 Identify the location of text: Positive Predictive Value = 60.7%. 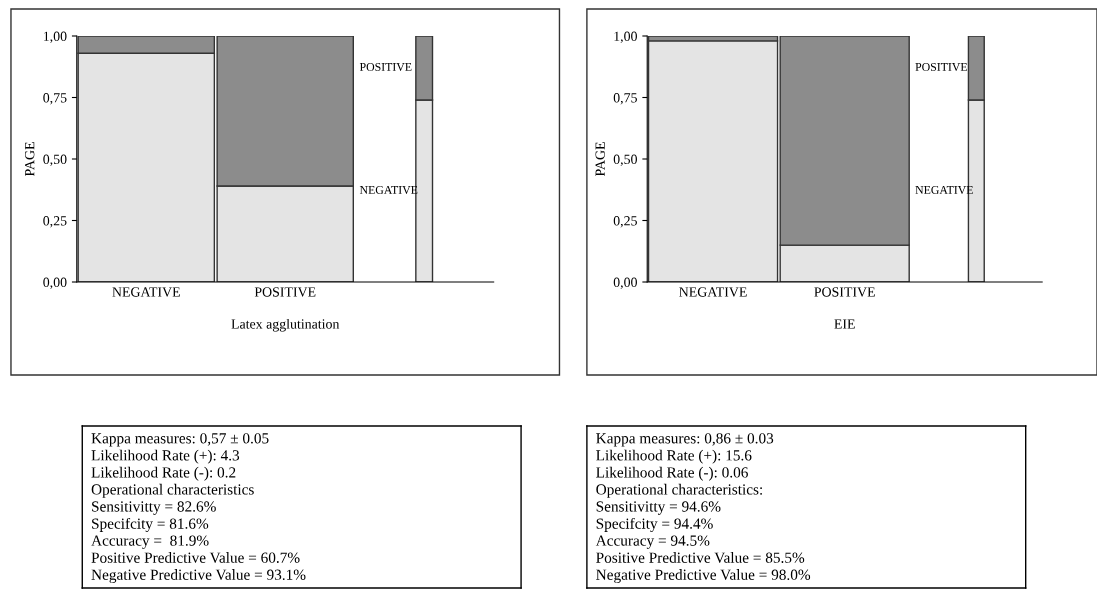
(195, 557).